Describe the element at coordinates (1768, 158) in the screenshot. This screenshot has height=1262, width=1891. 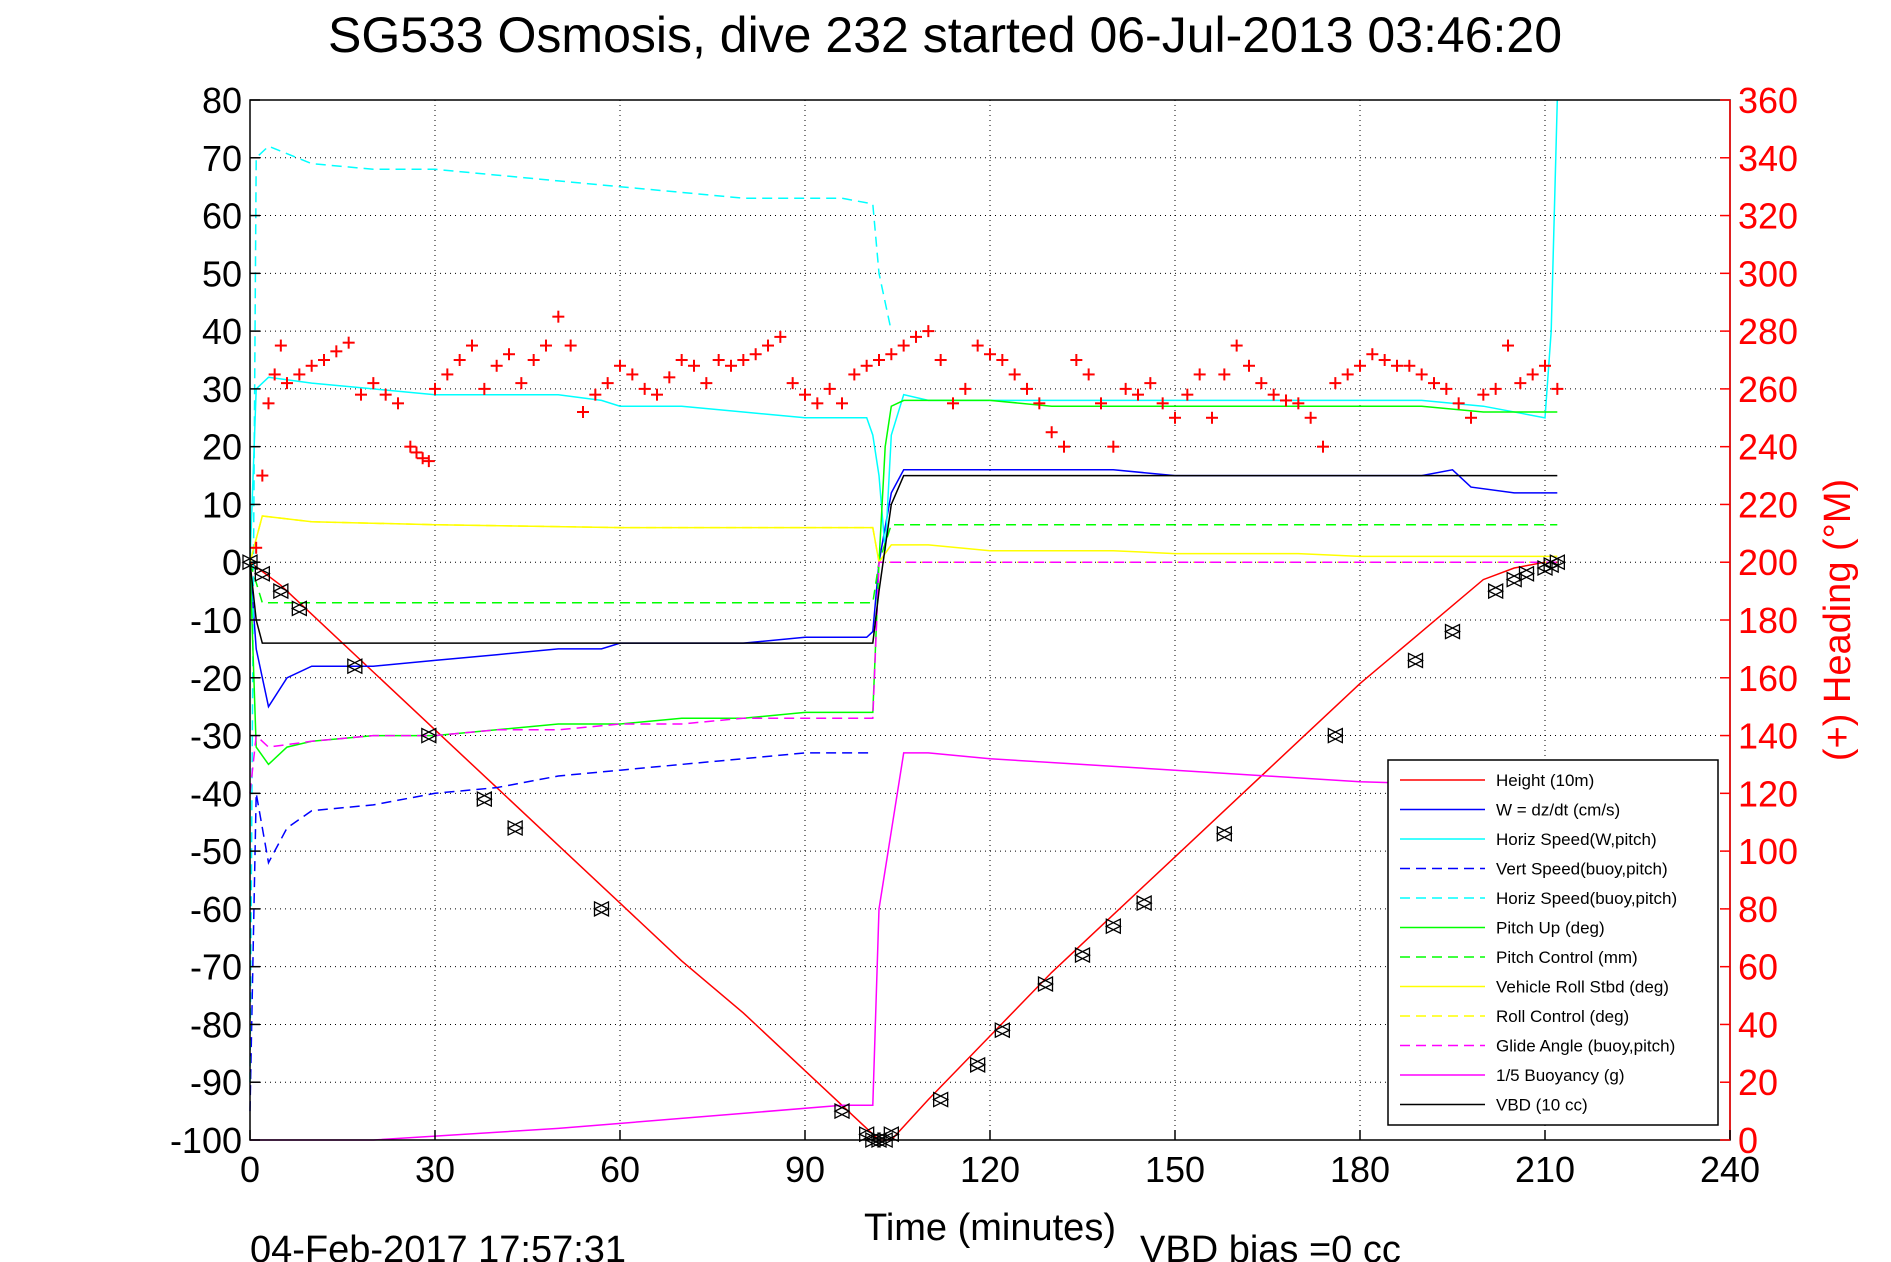
I see `y2-tick-label: 340` at that location.